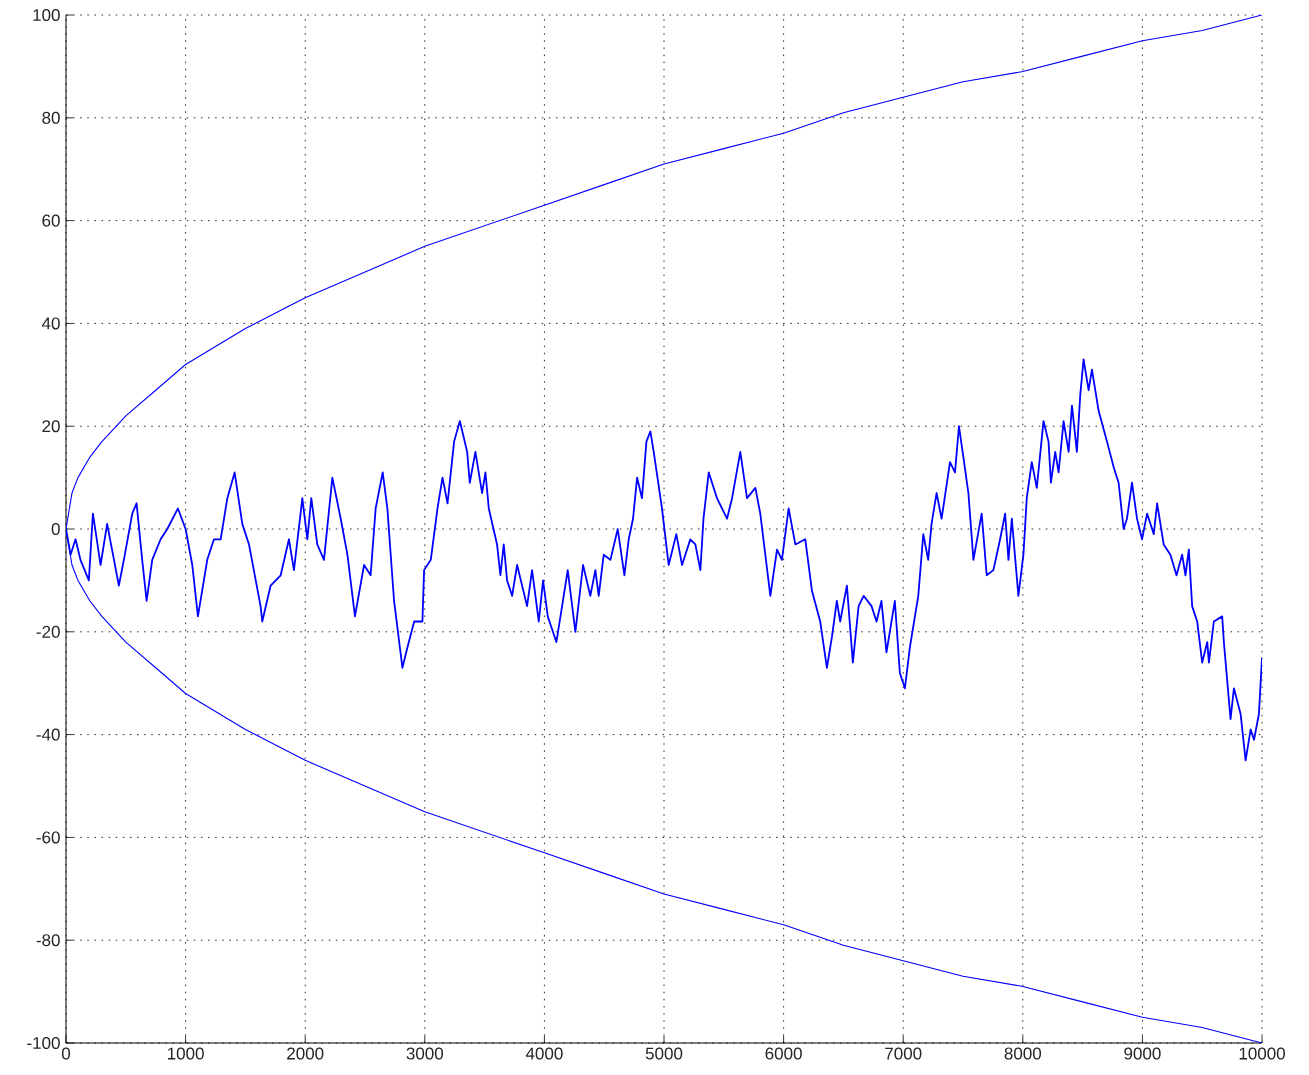 Image resolution: width=1309 pixels, height=1075 pixels. What do you see at coordinates (544, 1053) in the screenshot?
I see `x-tick-label: 4000` at bounding box center [544, 1053].